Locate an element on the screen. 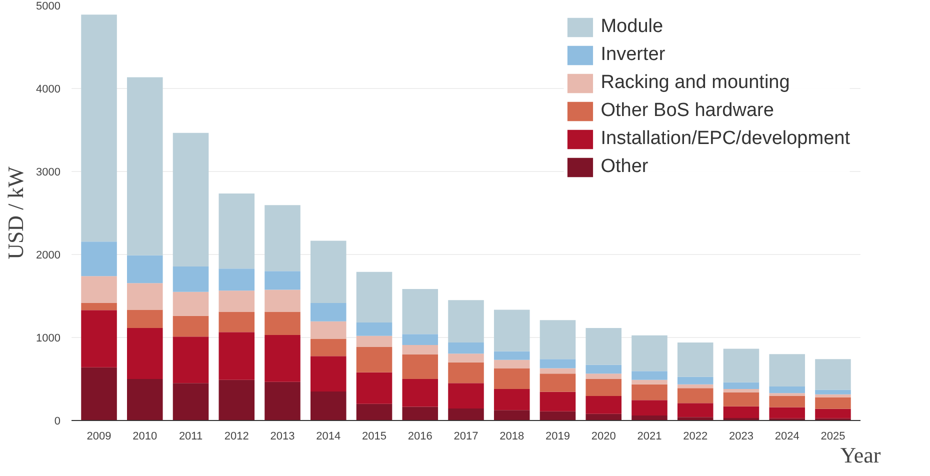  legend-label: Installation/EPC/development is located at coordinates (725, 139).